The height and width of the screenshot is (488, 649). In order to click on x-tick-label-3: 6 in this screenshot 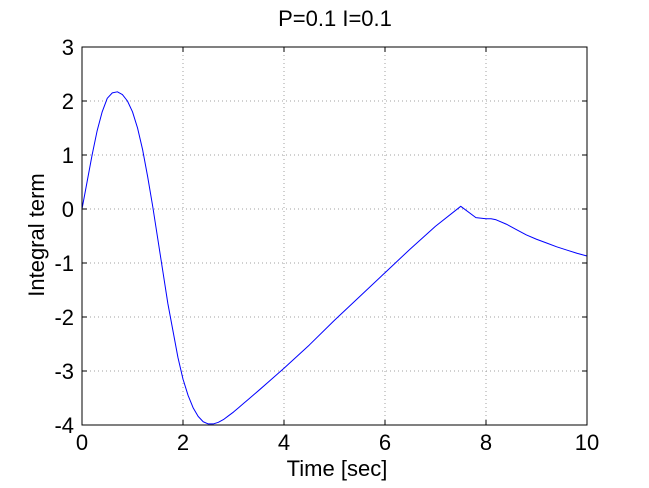, I will do `click(385, 442)`.